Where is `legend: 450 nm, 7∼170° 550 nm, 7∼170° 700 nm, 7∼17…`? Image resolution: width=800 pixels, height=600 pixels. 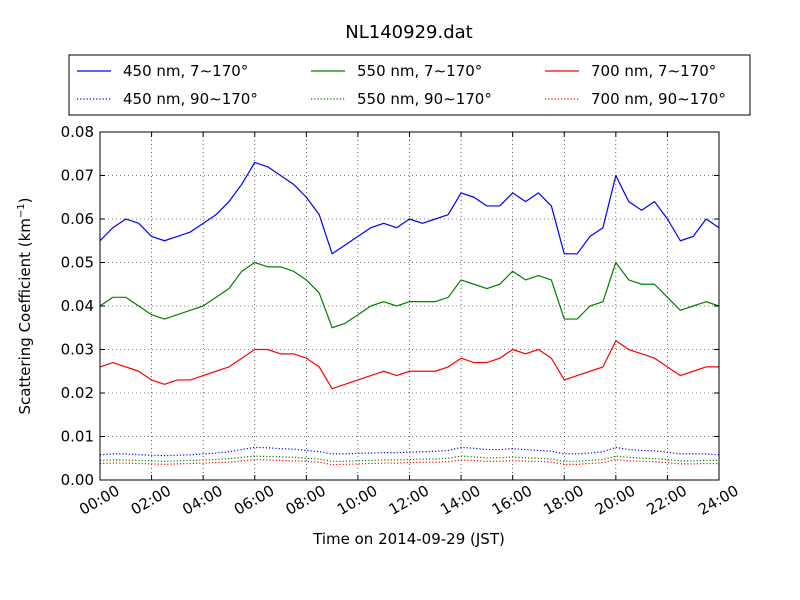
legend: 450 nm, 7∼170° 550 nm, 7∼170° 700 nm, 7∼17… is located at coordinates (409, 85).